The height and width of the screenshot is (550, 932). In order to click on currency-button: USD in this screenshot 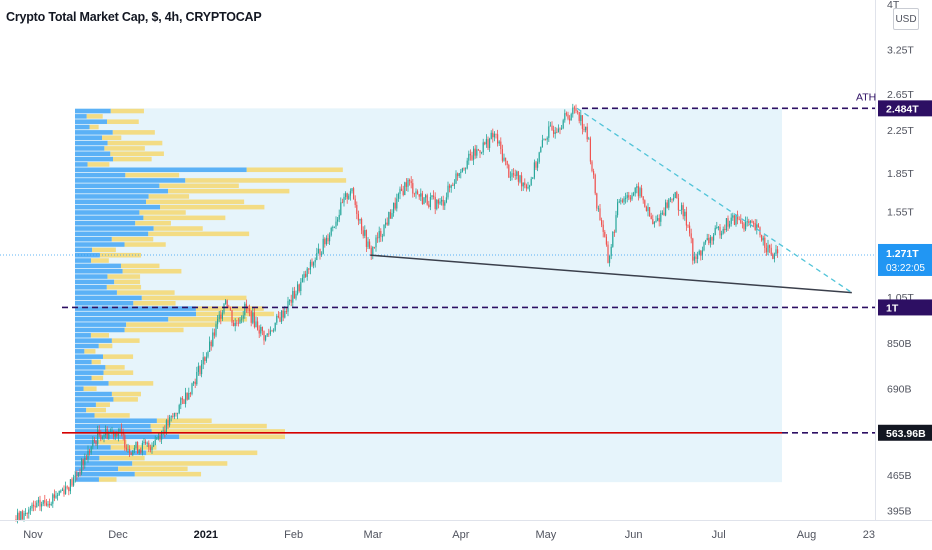, I will do `click(906, 19)`.